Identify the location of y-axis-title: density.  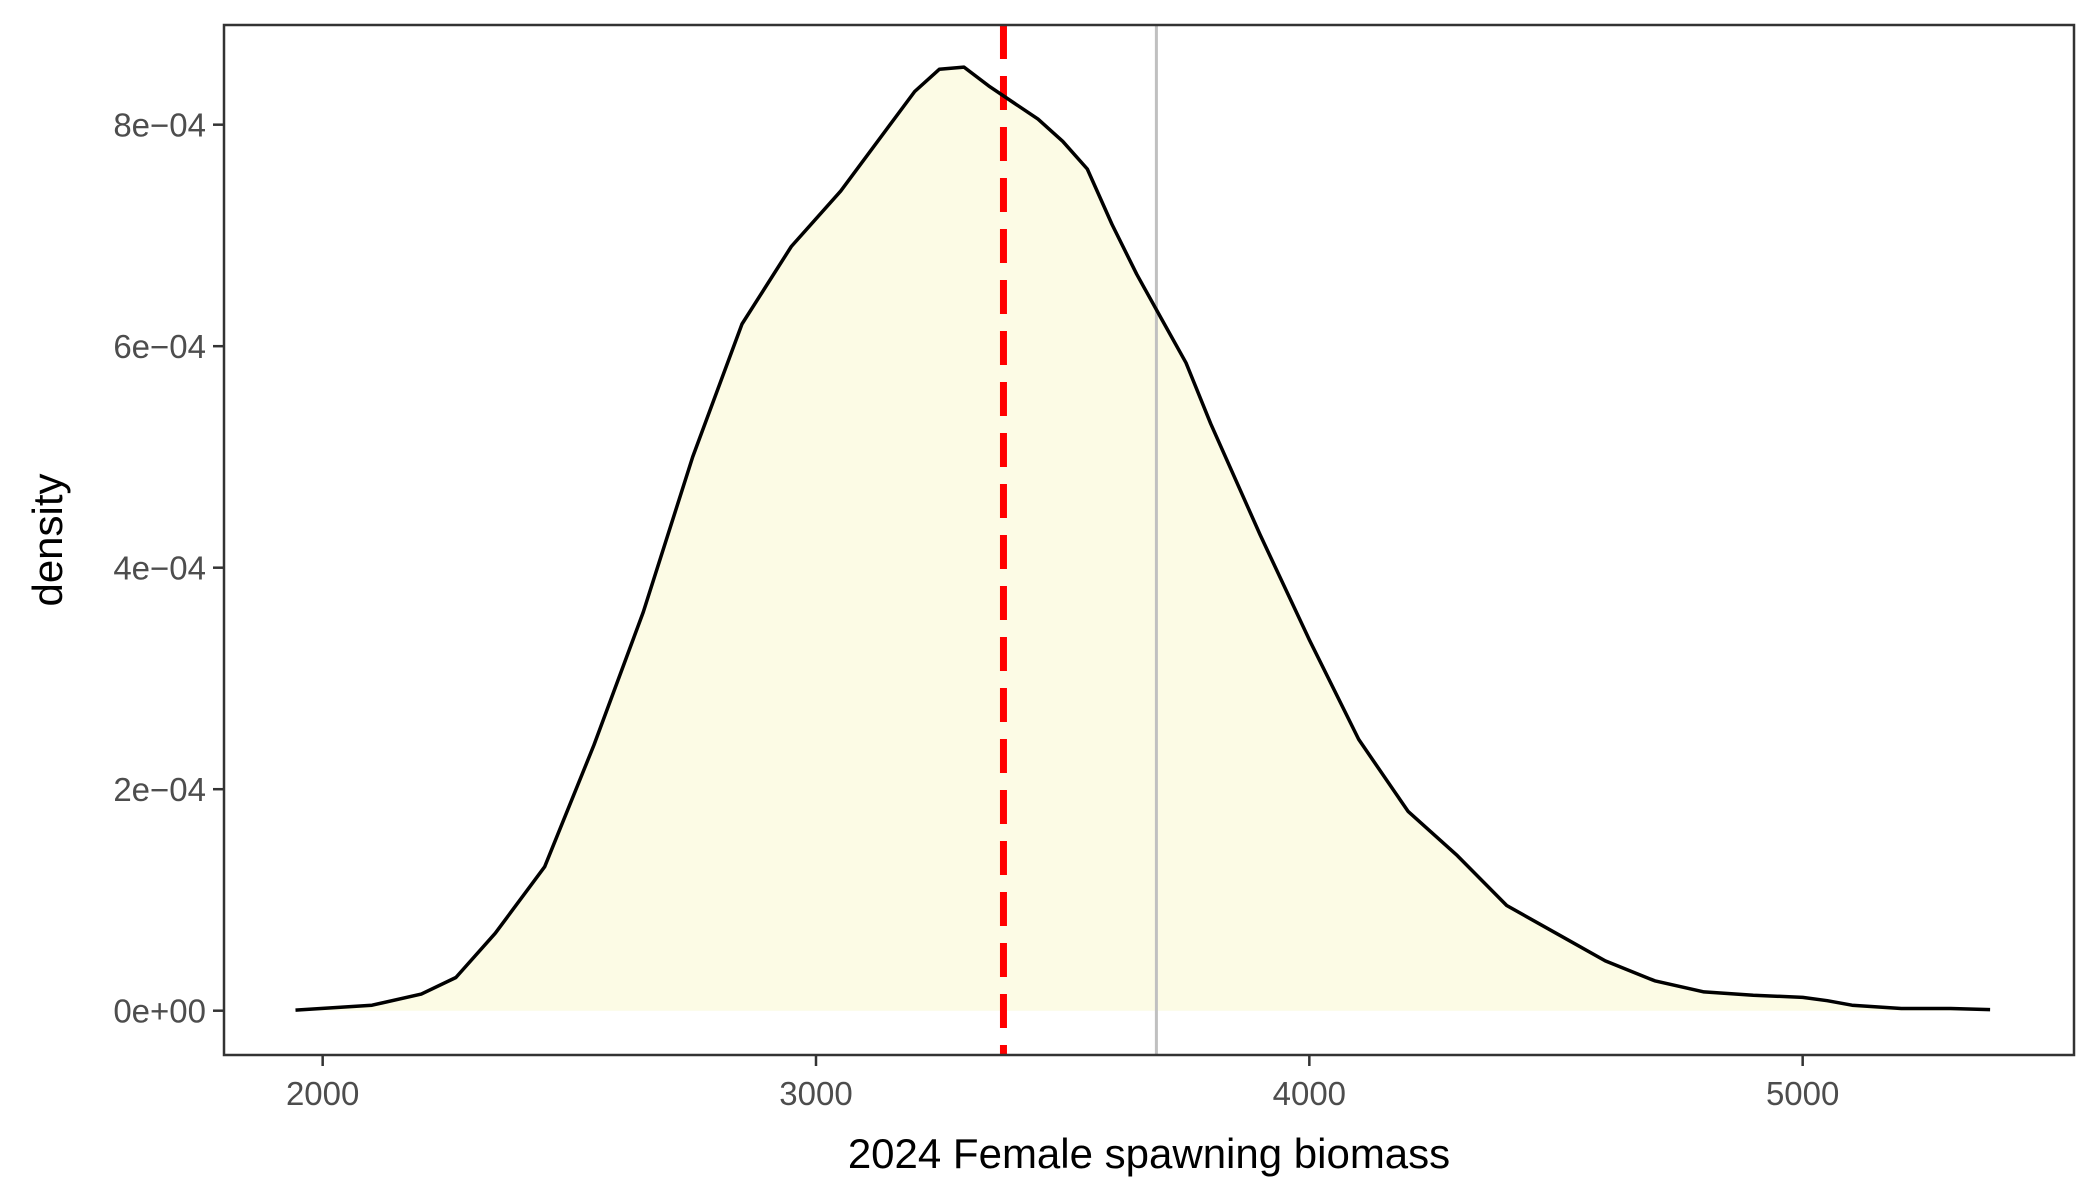
(47, 539).